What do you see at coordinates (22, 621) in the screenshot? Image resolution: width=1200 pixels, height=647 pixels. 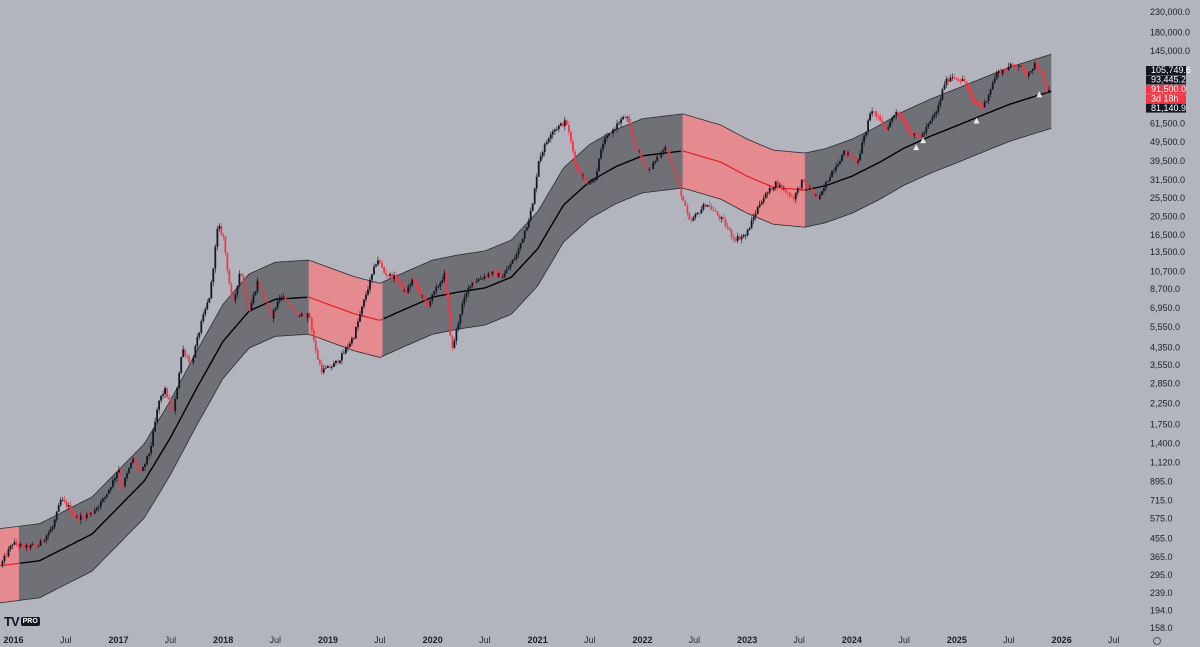 I see `tradingview-logo: TV PRO` at bounding box center [22, 621].